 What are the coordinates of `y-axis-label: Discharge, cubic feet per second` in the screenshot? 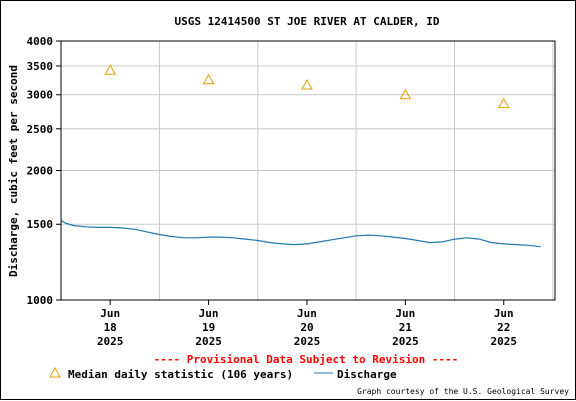 It's located at (13, 171).